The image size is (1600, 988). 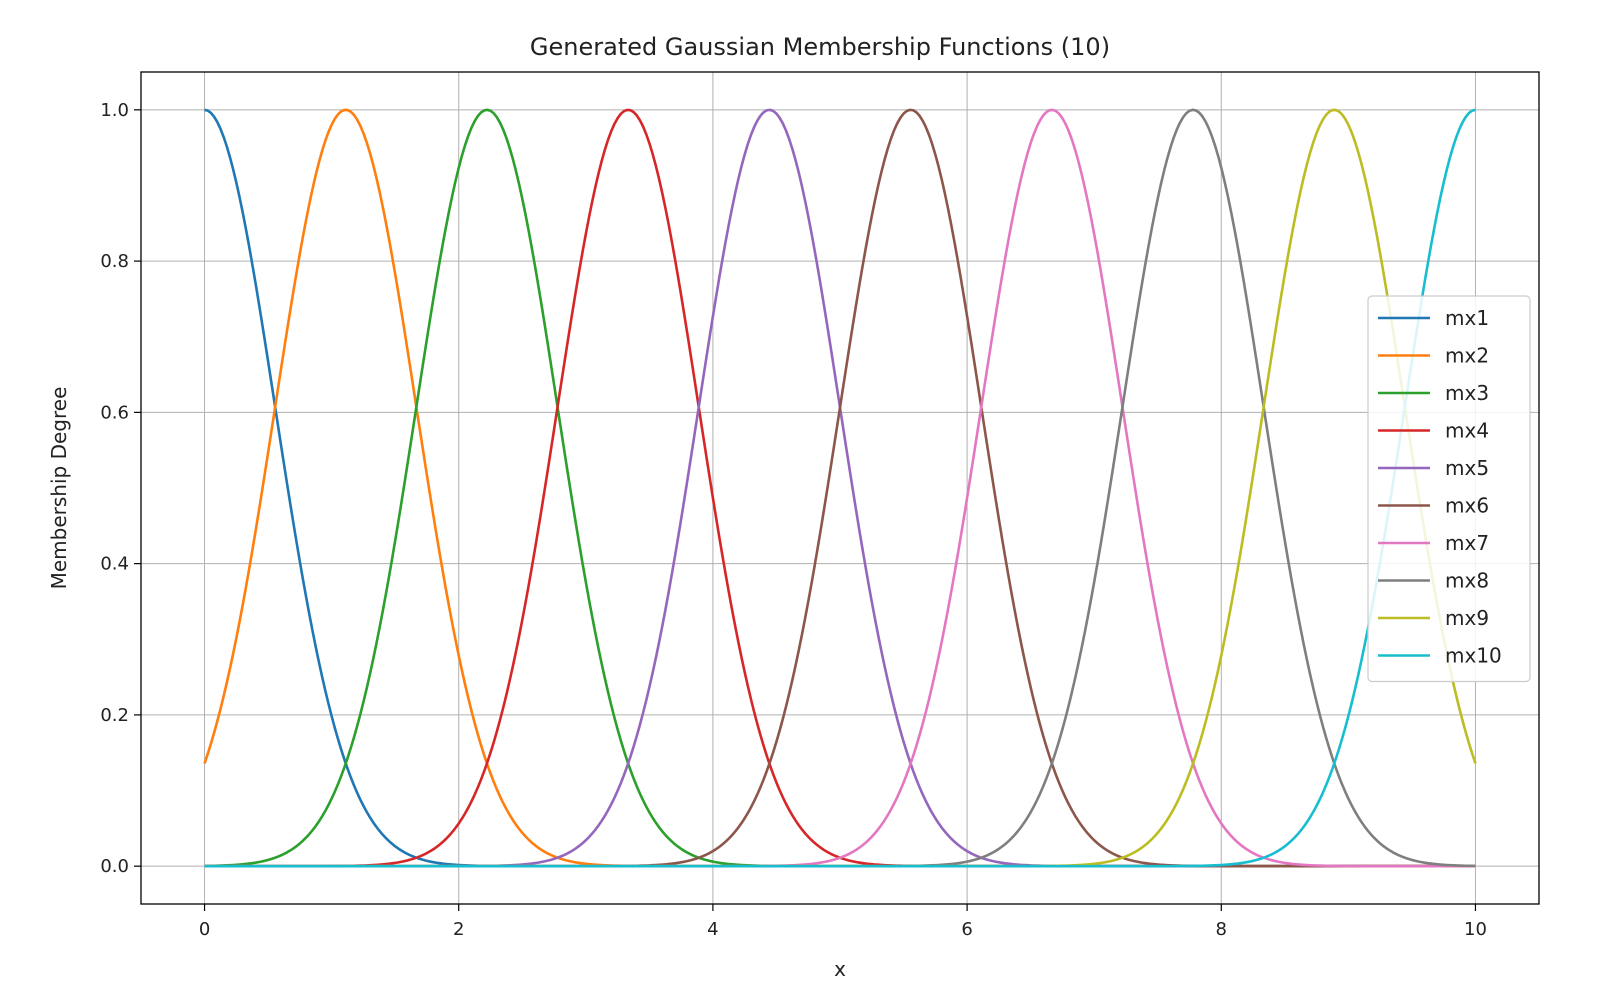 I want to click on legend-label-mx10: mx10, so click(x=1473, y=656).